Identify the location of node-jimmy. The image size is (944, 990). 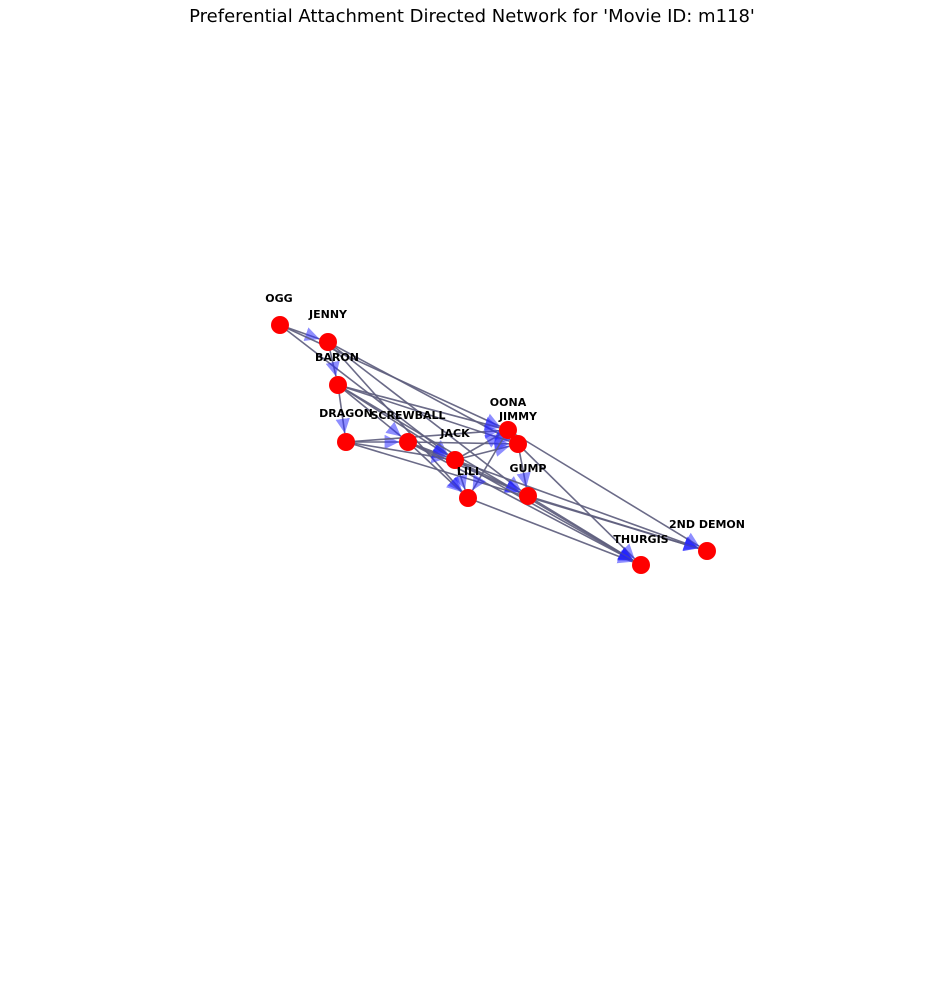
(518, 444).